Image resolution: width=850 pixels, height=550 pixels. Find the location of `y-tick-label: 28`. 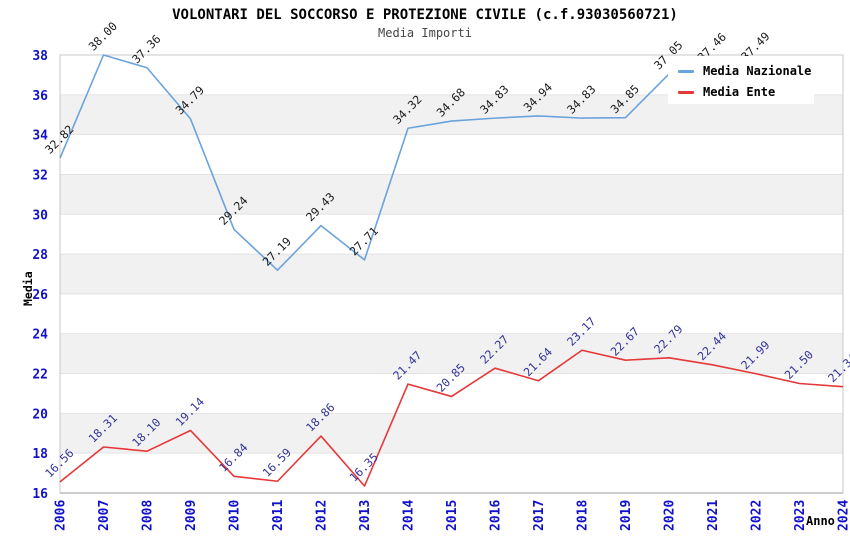

y-tick-label: 28 is located at coordinates (40, 255).